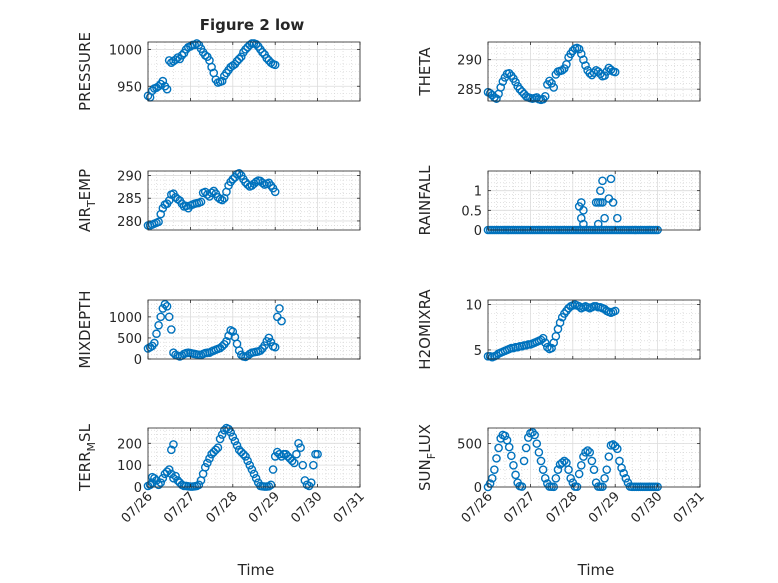 This screenshot has width=778, height=583. I want to click on y-axis-label: TERRMSL, so click(87, 457).